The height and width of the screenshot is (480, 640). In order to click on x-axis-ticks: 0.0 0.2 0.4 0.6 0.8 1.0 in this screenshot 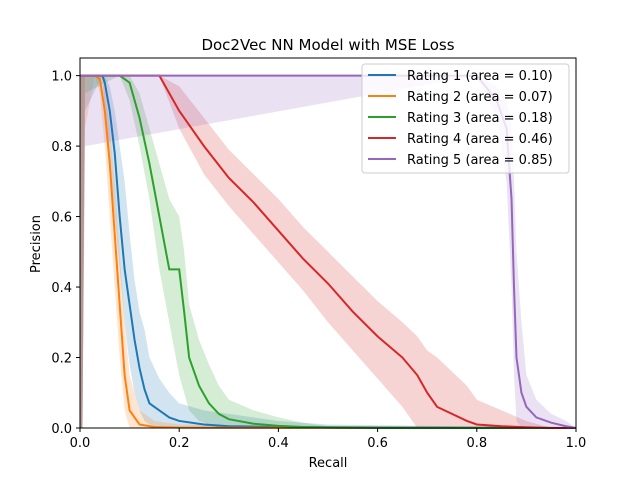, I will do `click(328, 439)`.